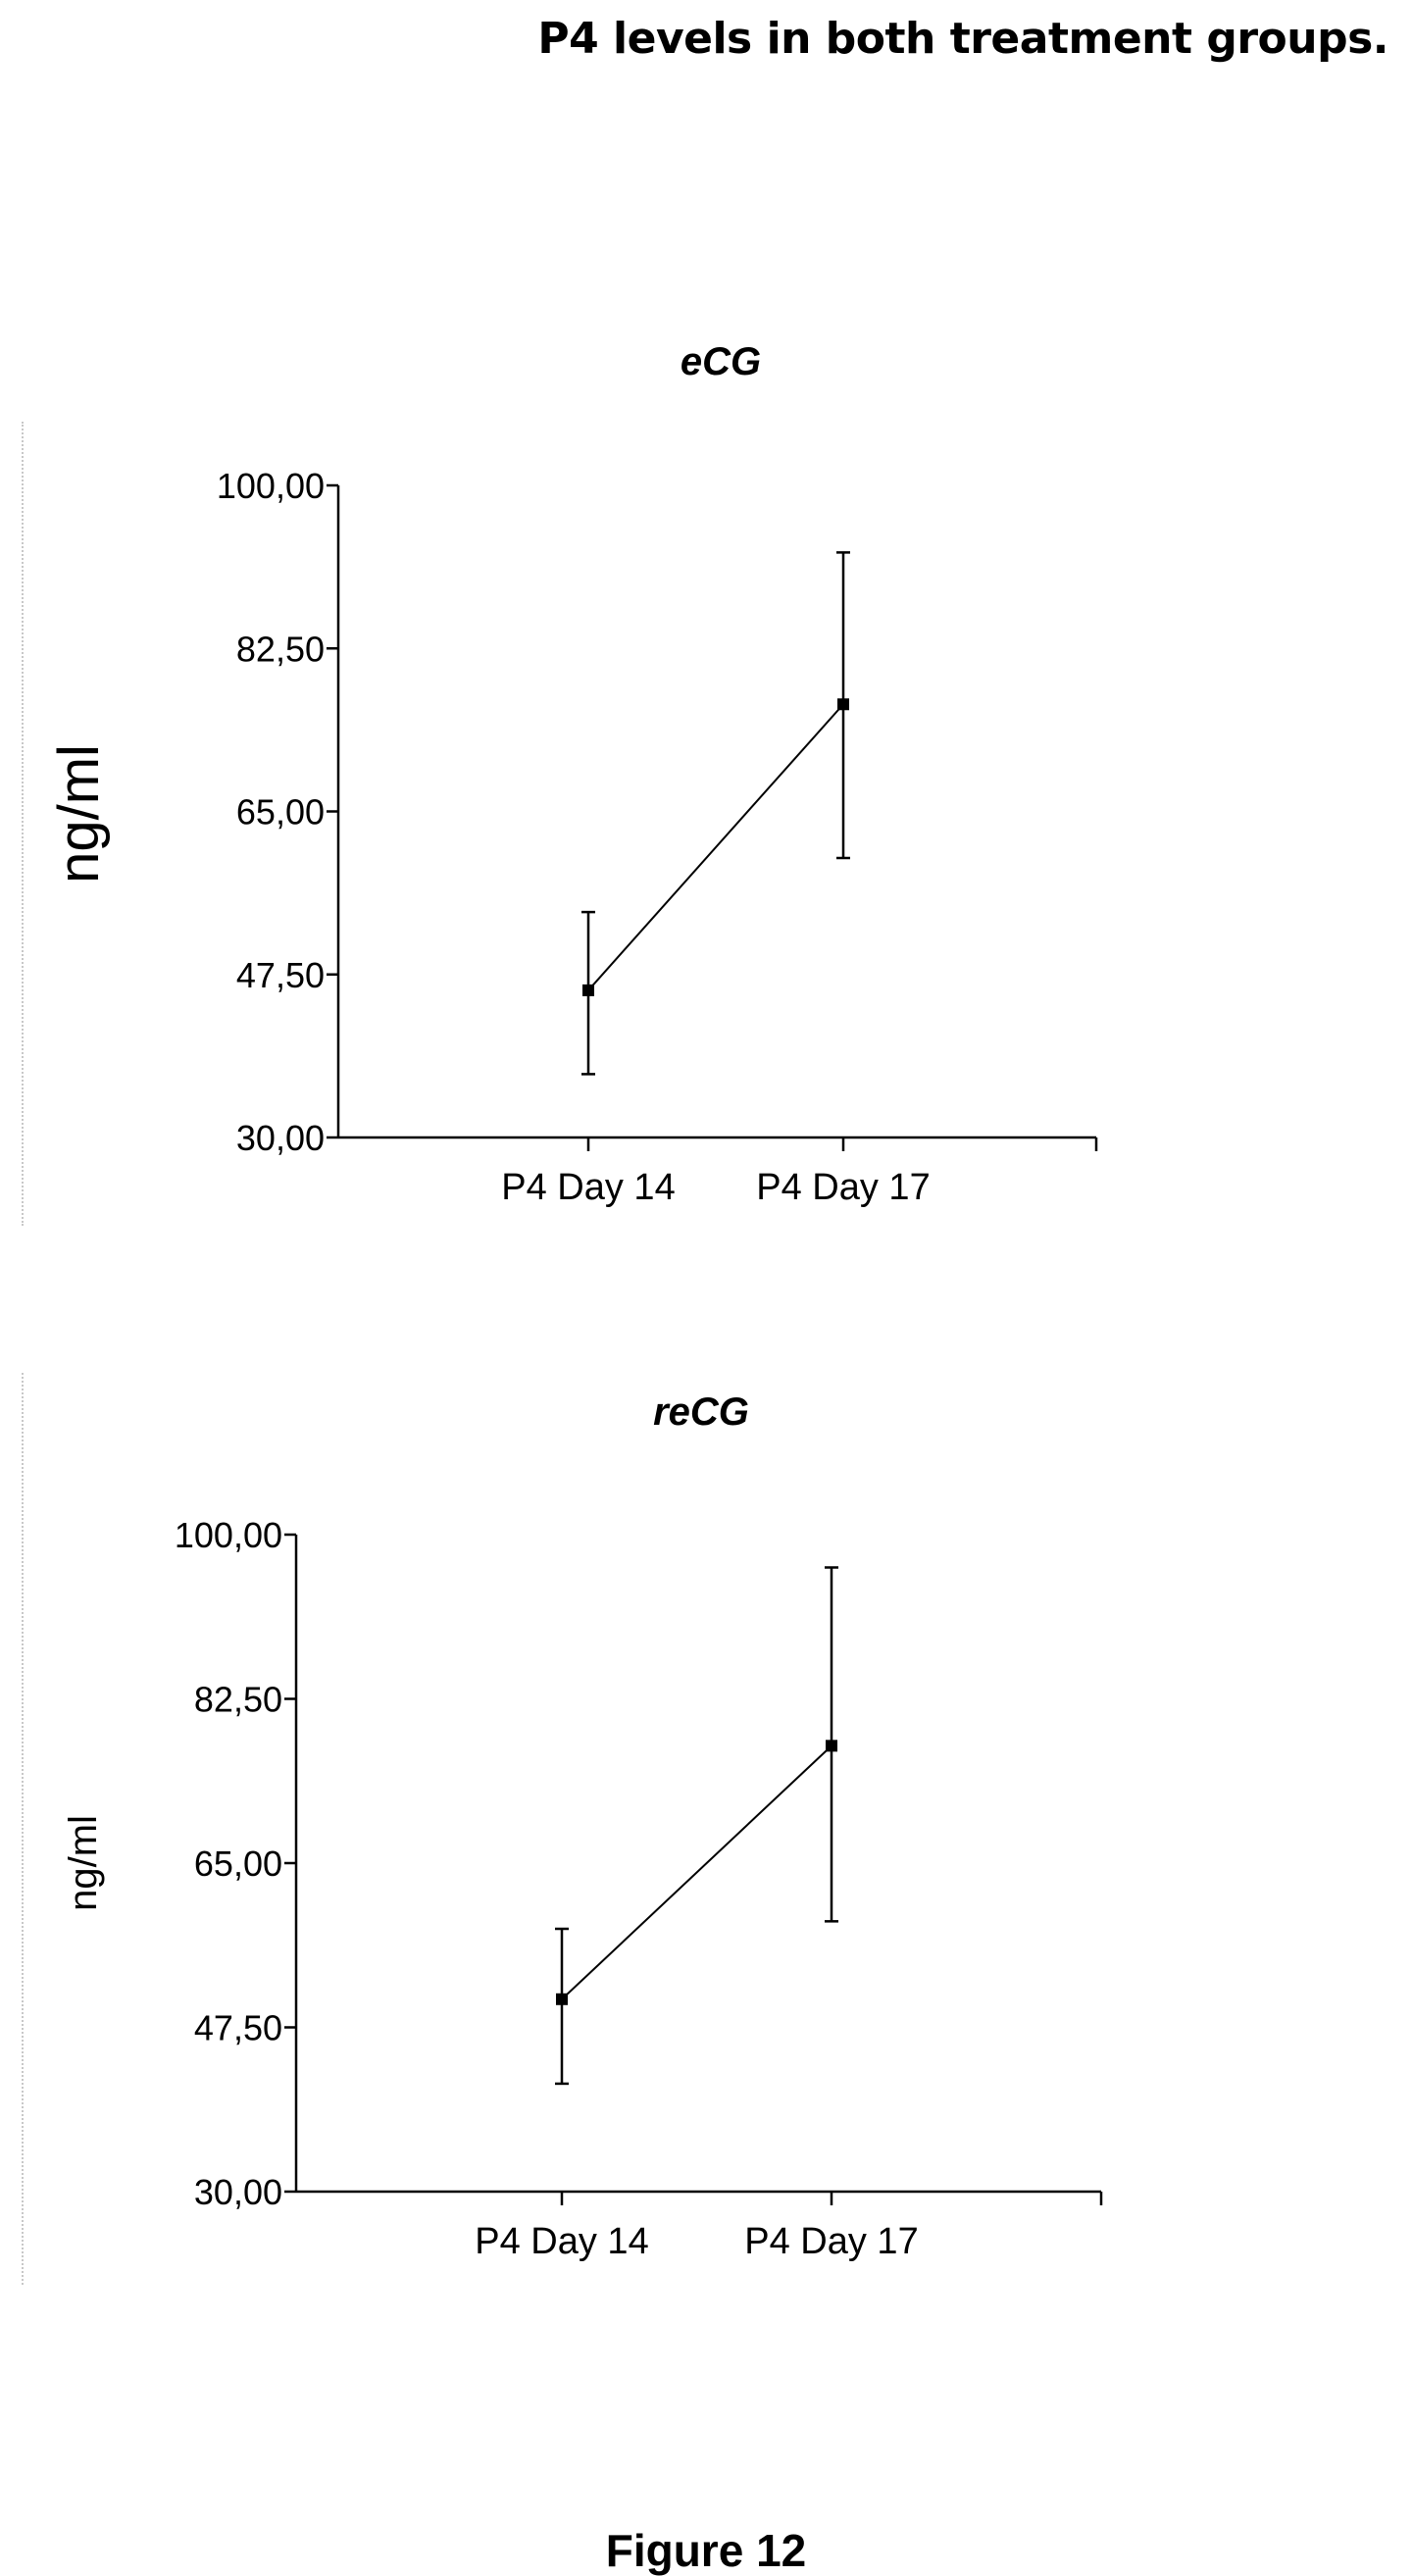 This screenshot has width=1412, height=2576. I want to click on chart-title: eCG, so click(721, 362).